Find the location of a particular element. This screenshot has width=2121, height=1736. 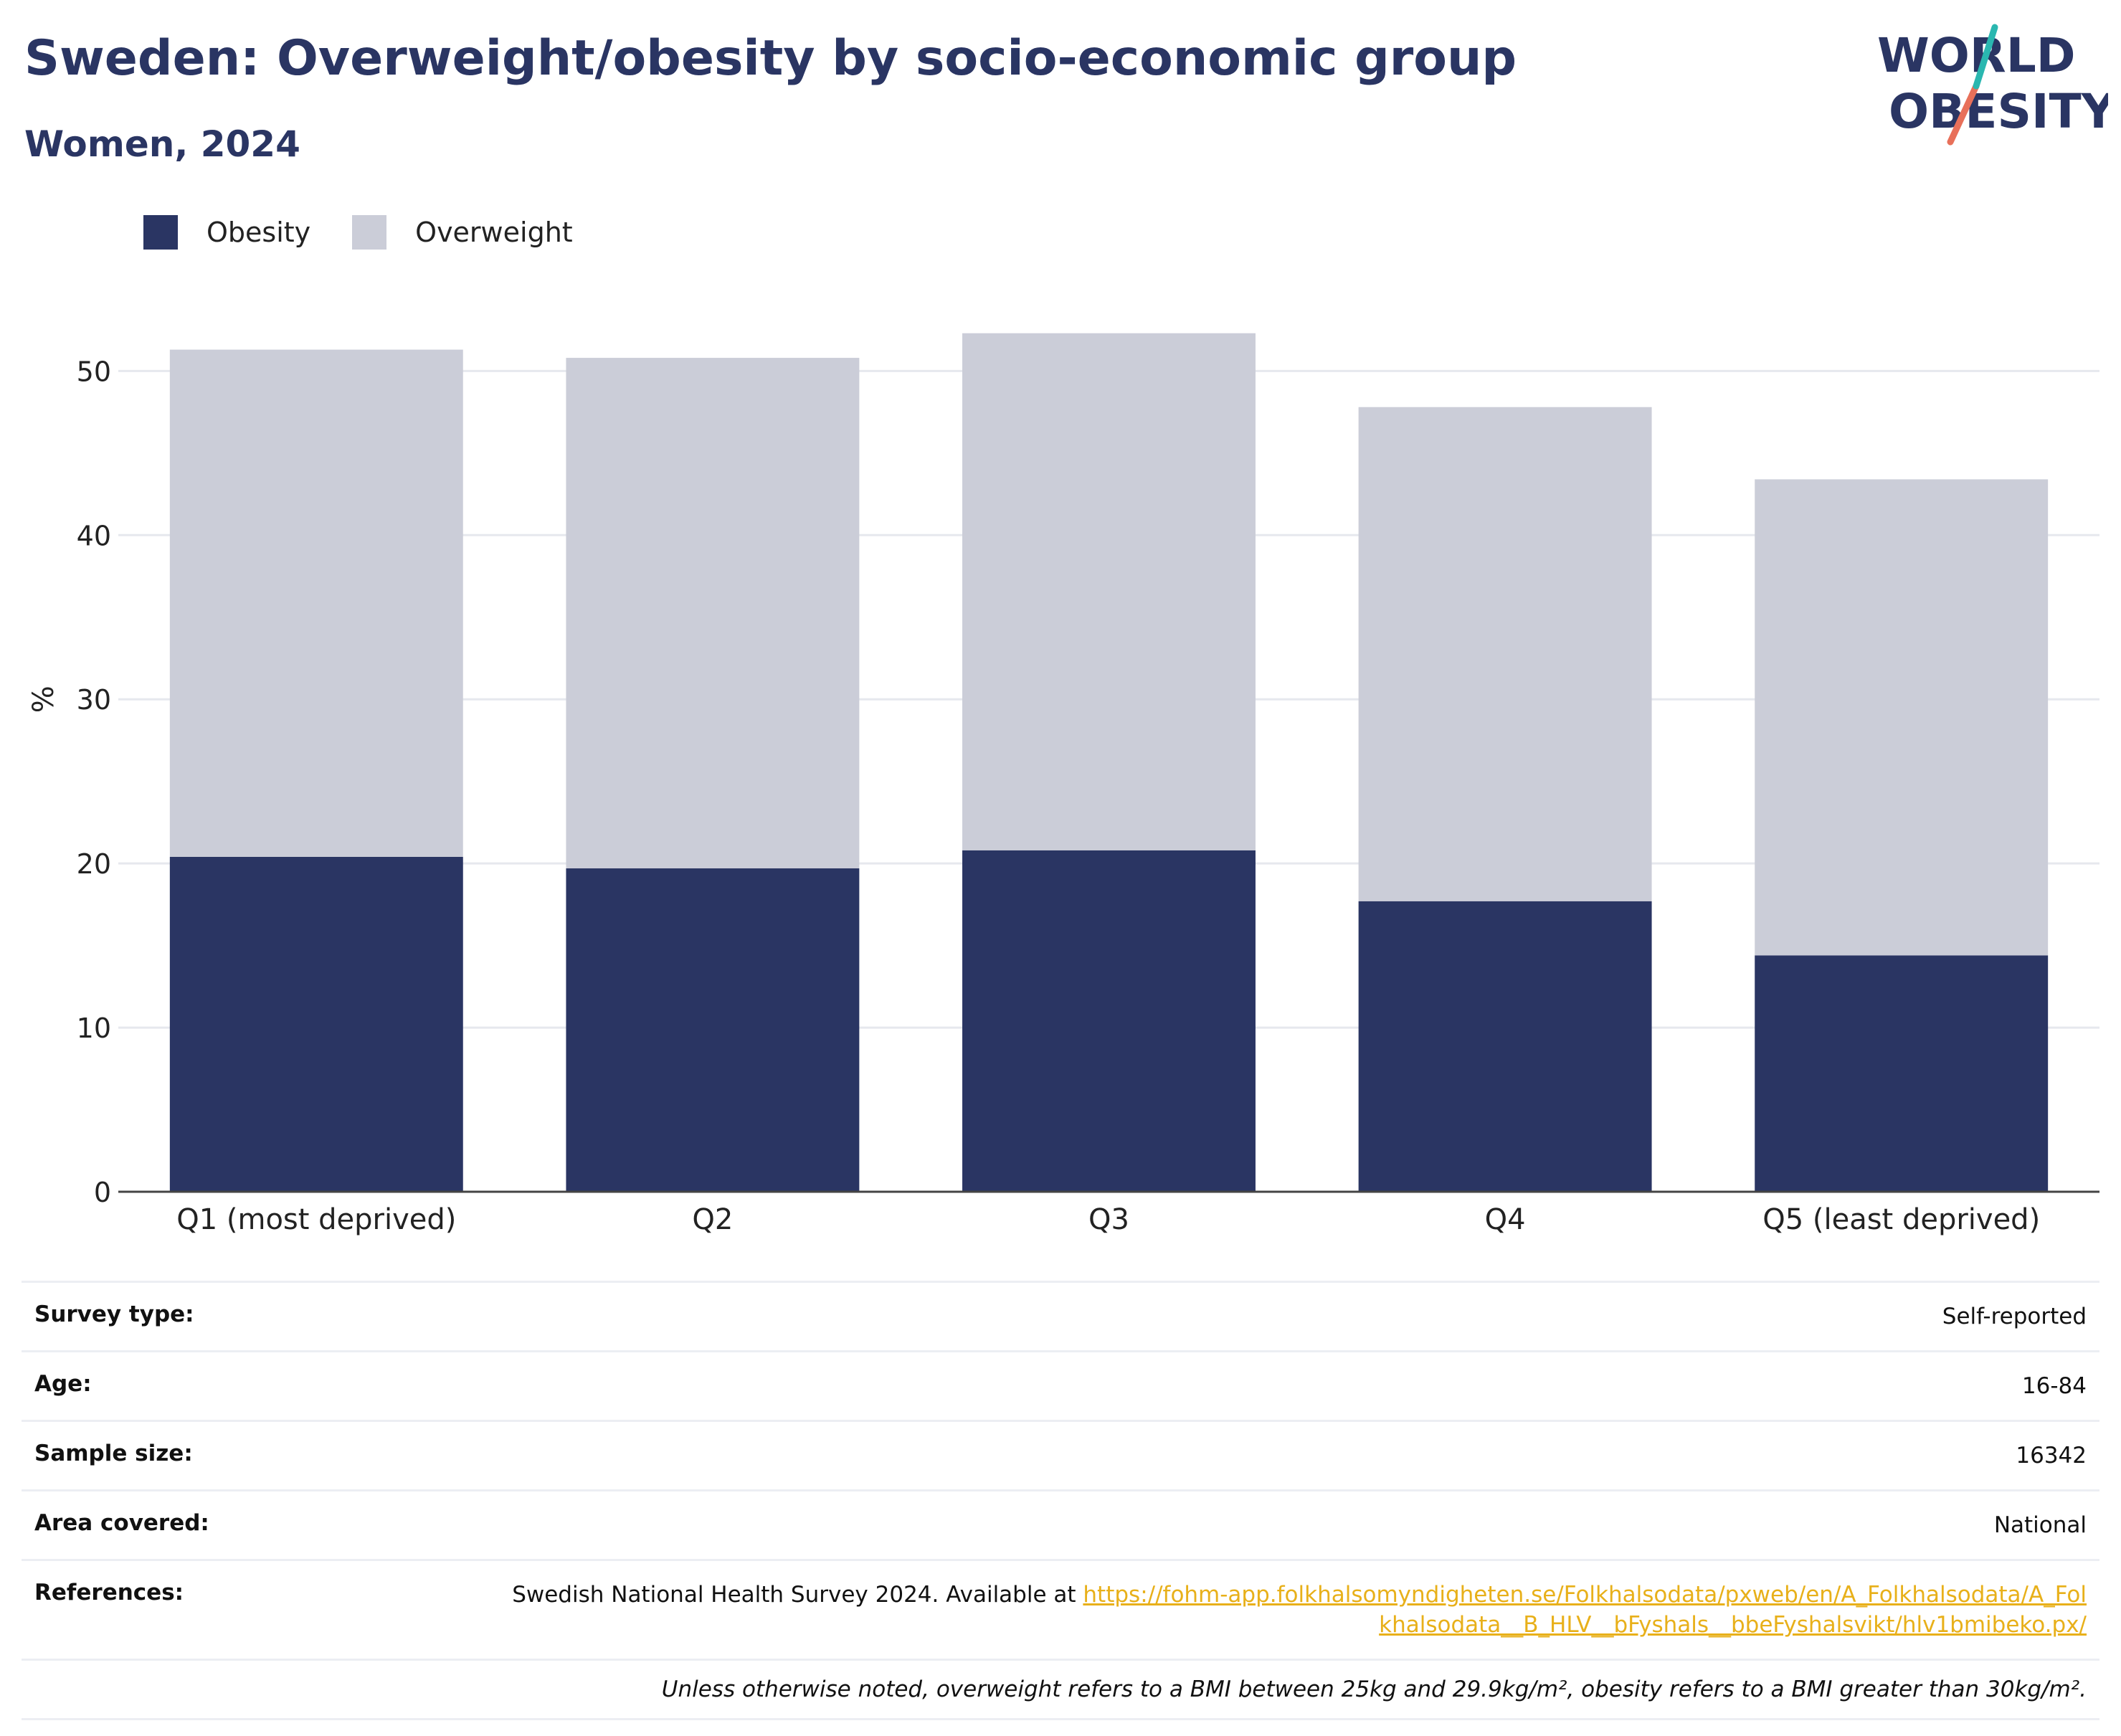

legend-swatch-obesity is located at coordinates (160, 232).